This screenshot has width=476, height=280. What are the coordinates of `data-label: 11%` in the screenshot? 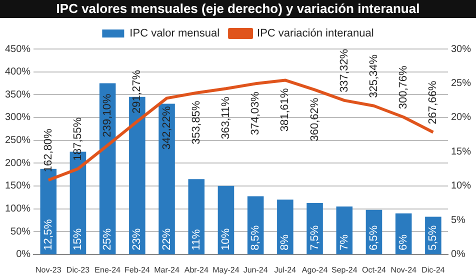 It's located at (196, 239).